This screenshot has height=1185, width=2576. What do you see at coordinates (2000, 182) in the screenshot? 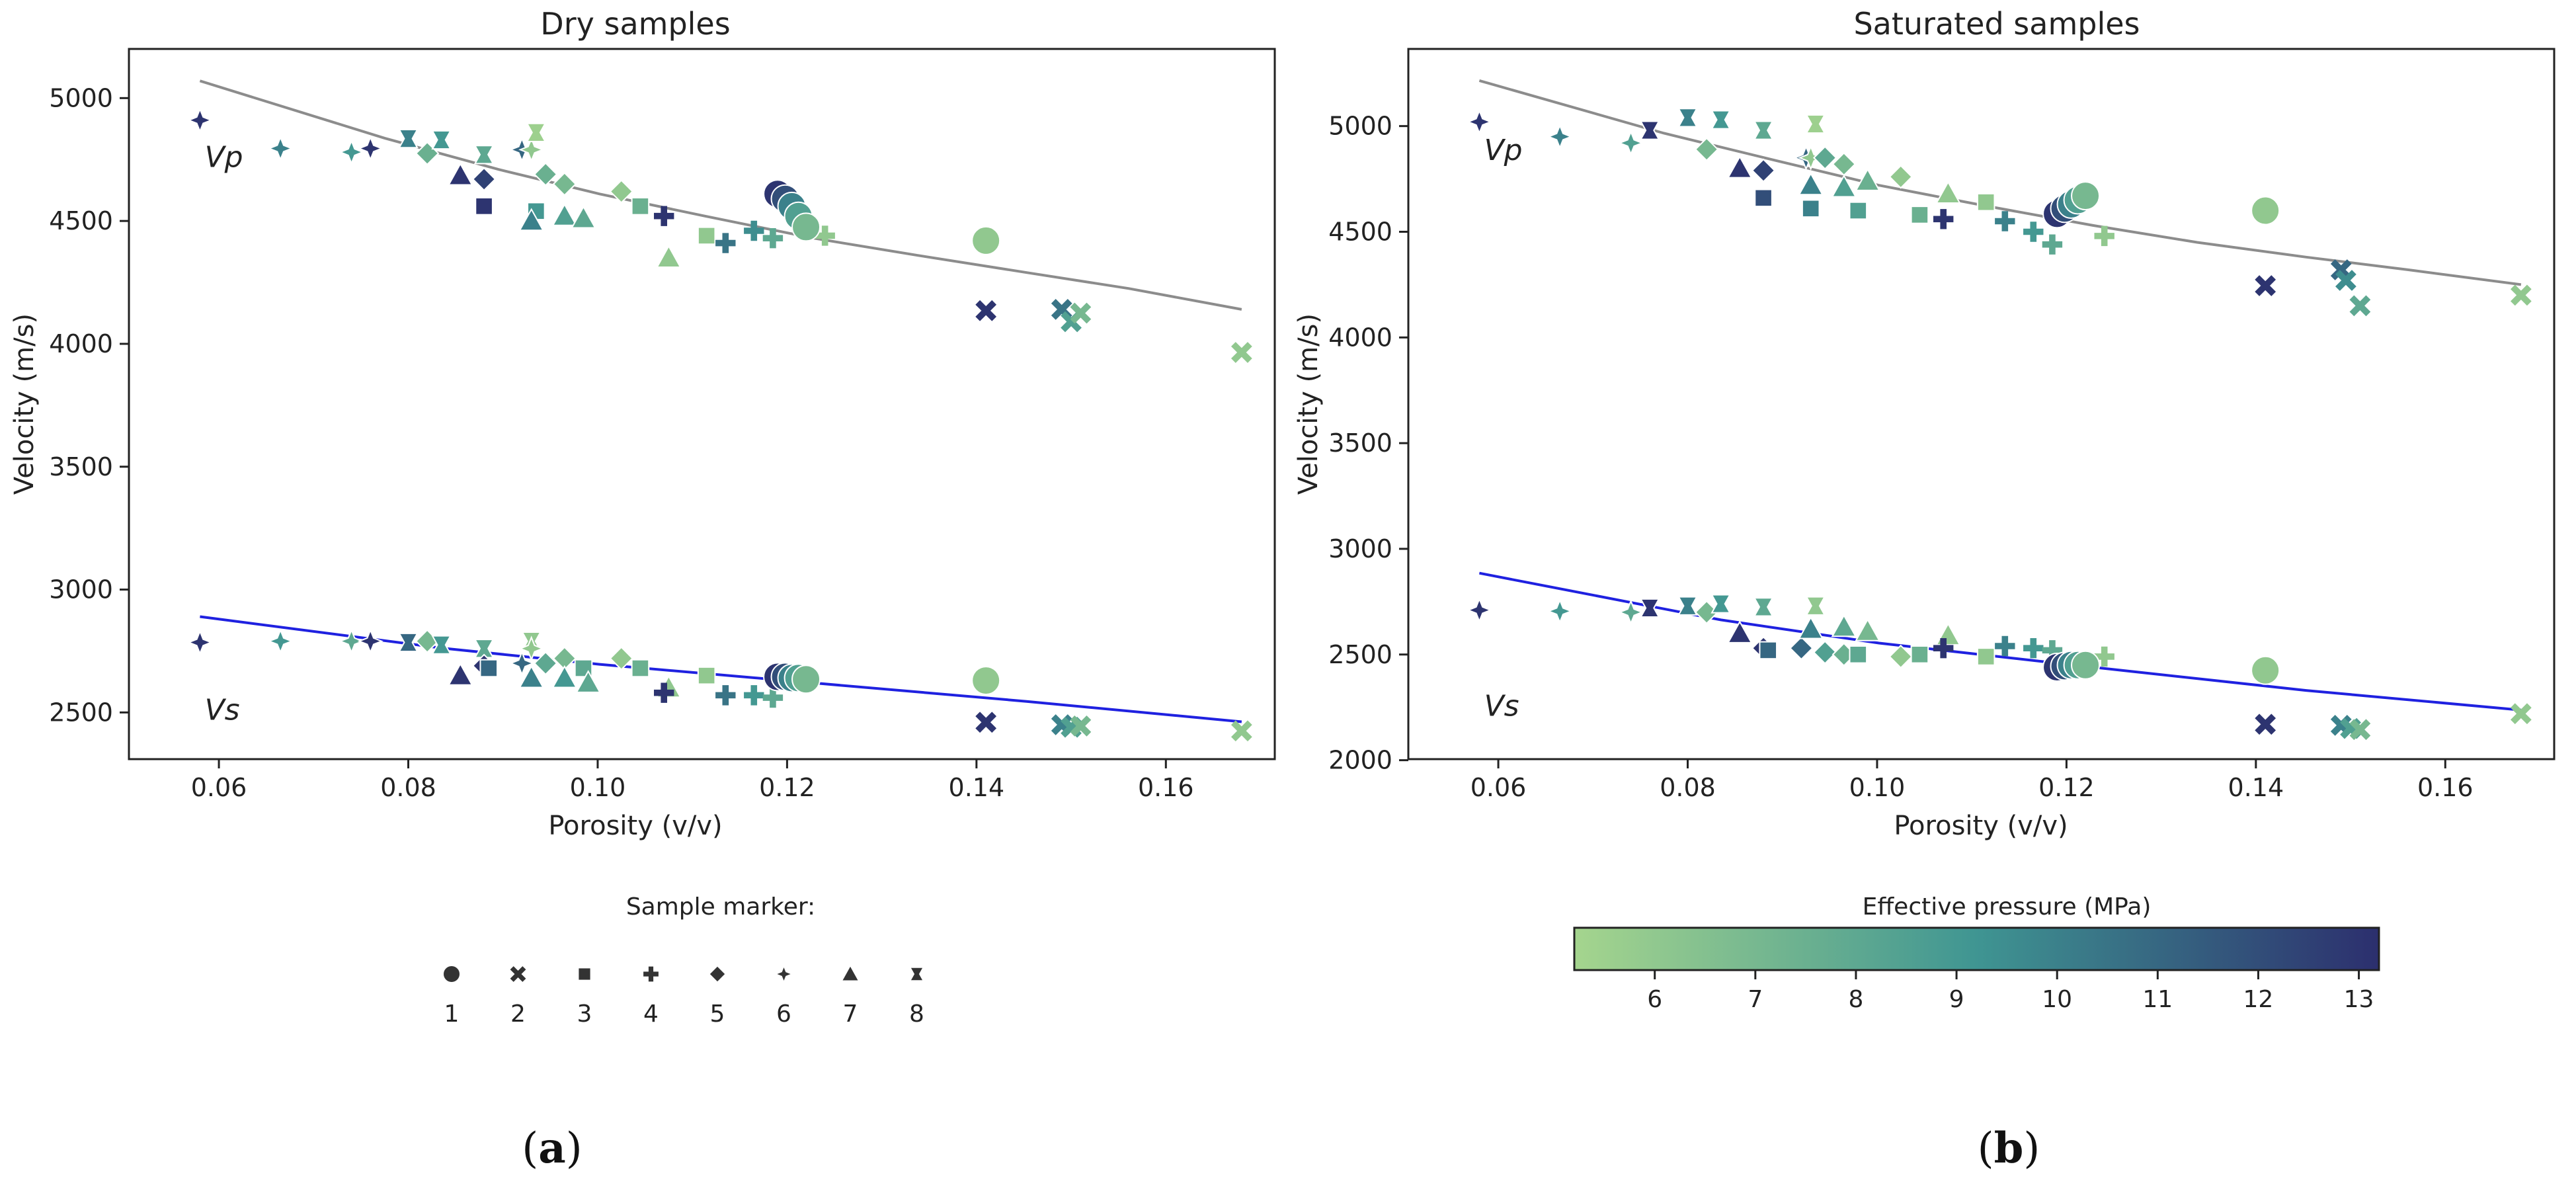
I see `vp-fit-curve` at bounding box center [2000, 182].